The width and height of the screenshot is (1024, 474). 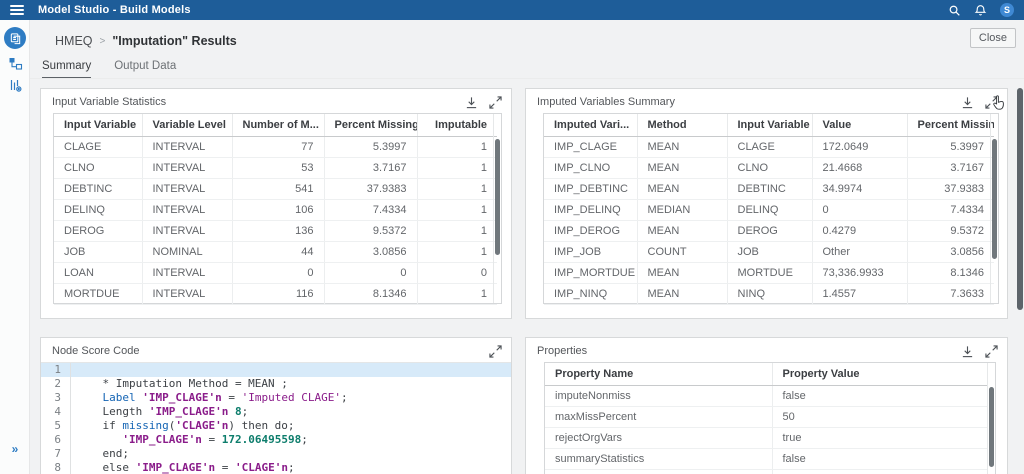 I want to click on code-text: if missing('CLAGE'n) then do;, so click(x=185, y=425).